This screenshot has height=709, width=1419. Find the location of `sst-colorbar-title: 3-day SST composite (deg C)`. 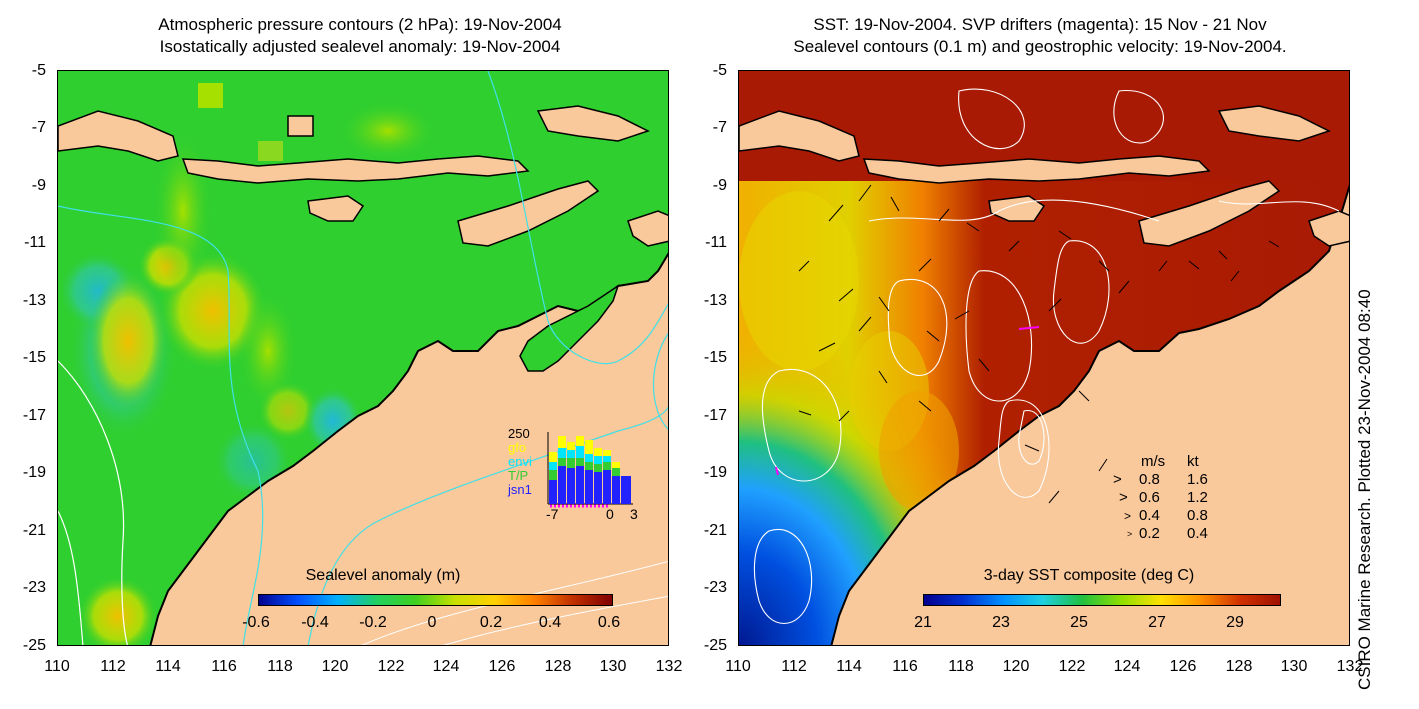

sst-colorbar-title: 3-day SST composite (deg C) is located at coordinates (1089, 575).